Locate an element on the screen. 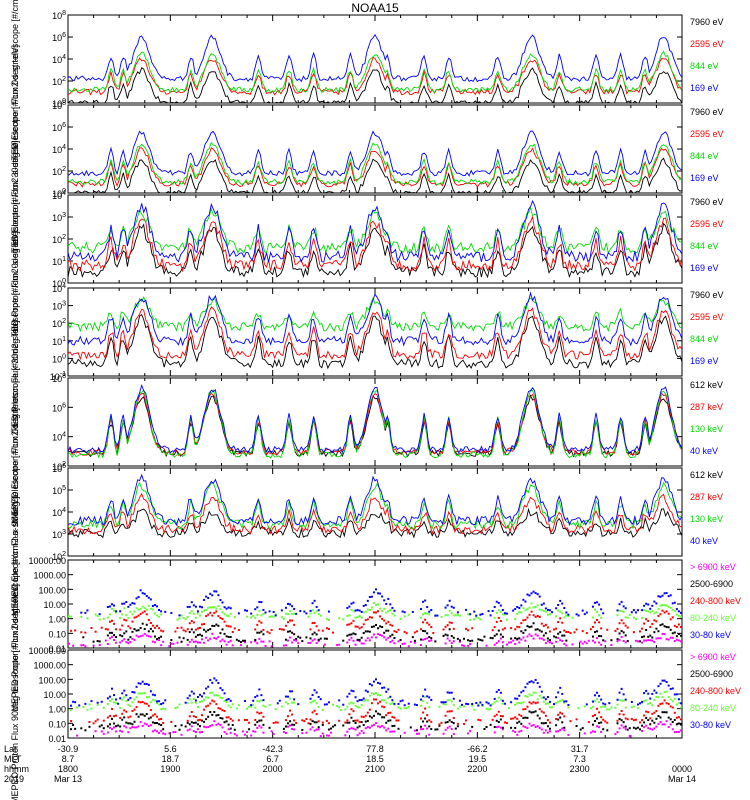 The height and width of the screenshot is (800, 750). legend-7960-ev: 7960 eV is located at coordinates (707, 202).